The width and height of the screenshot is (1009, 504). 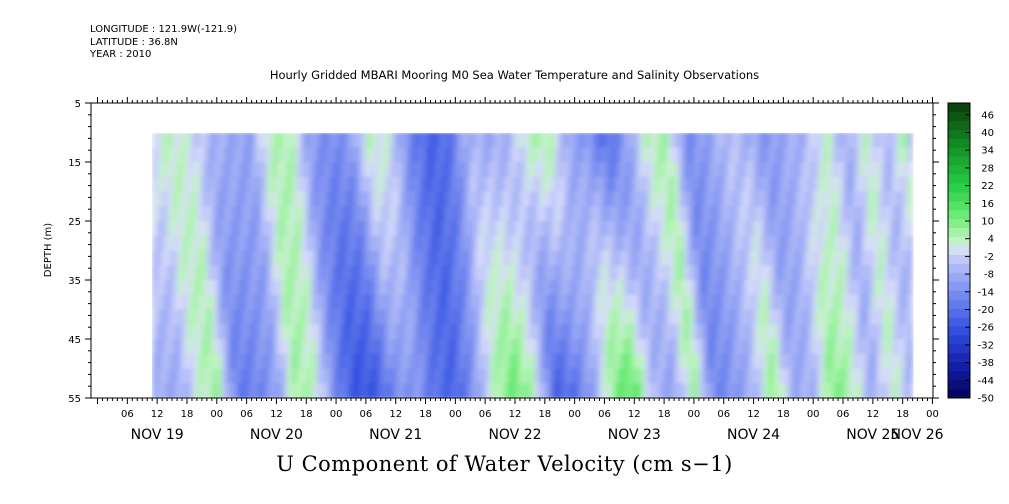 I want to click on y-axis-label: DEPTH (m), so click(x=48, y=250).